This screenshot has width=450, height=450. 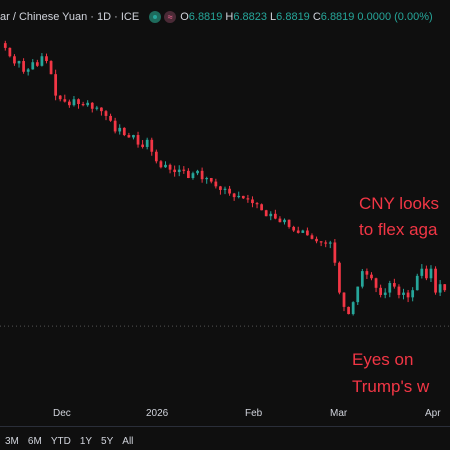 I want to click on x-label-2026: 2026, so click(x=157, y=413).